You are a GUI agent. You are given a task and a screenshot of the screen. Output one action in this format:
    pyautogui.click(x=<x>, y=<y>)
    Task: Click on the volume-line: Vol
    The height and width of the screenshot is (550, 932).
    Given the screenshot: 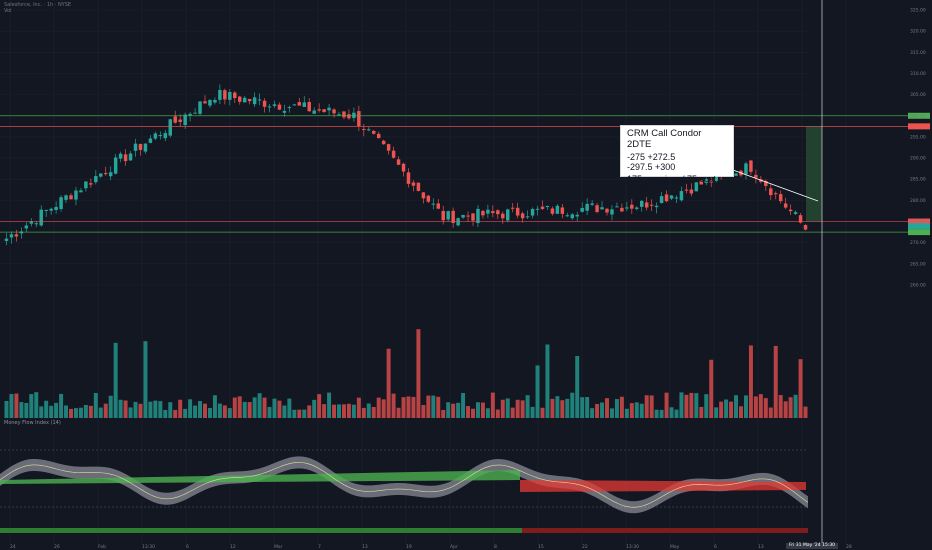 What is the action you would take?
    pyautogui.click(x=8, y=11)
    